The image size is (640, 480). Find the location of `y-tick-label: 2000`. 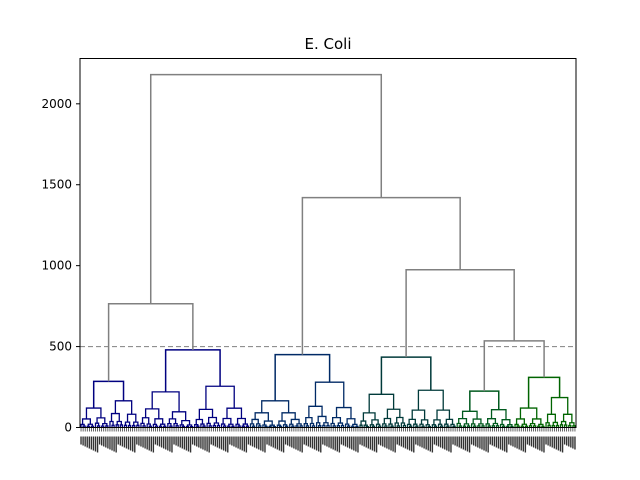

y-tick-label: 2000 is located at coordinates (56, 104).